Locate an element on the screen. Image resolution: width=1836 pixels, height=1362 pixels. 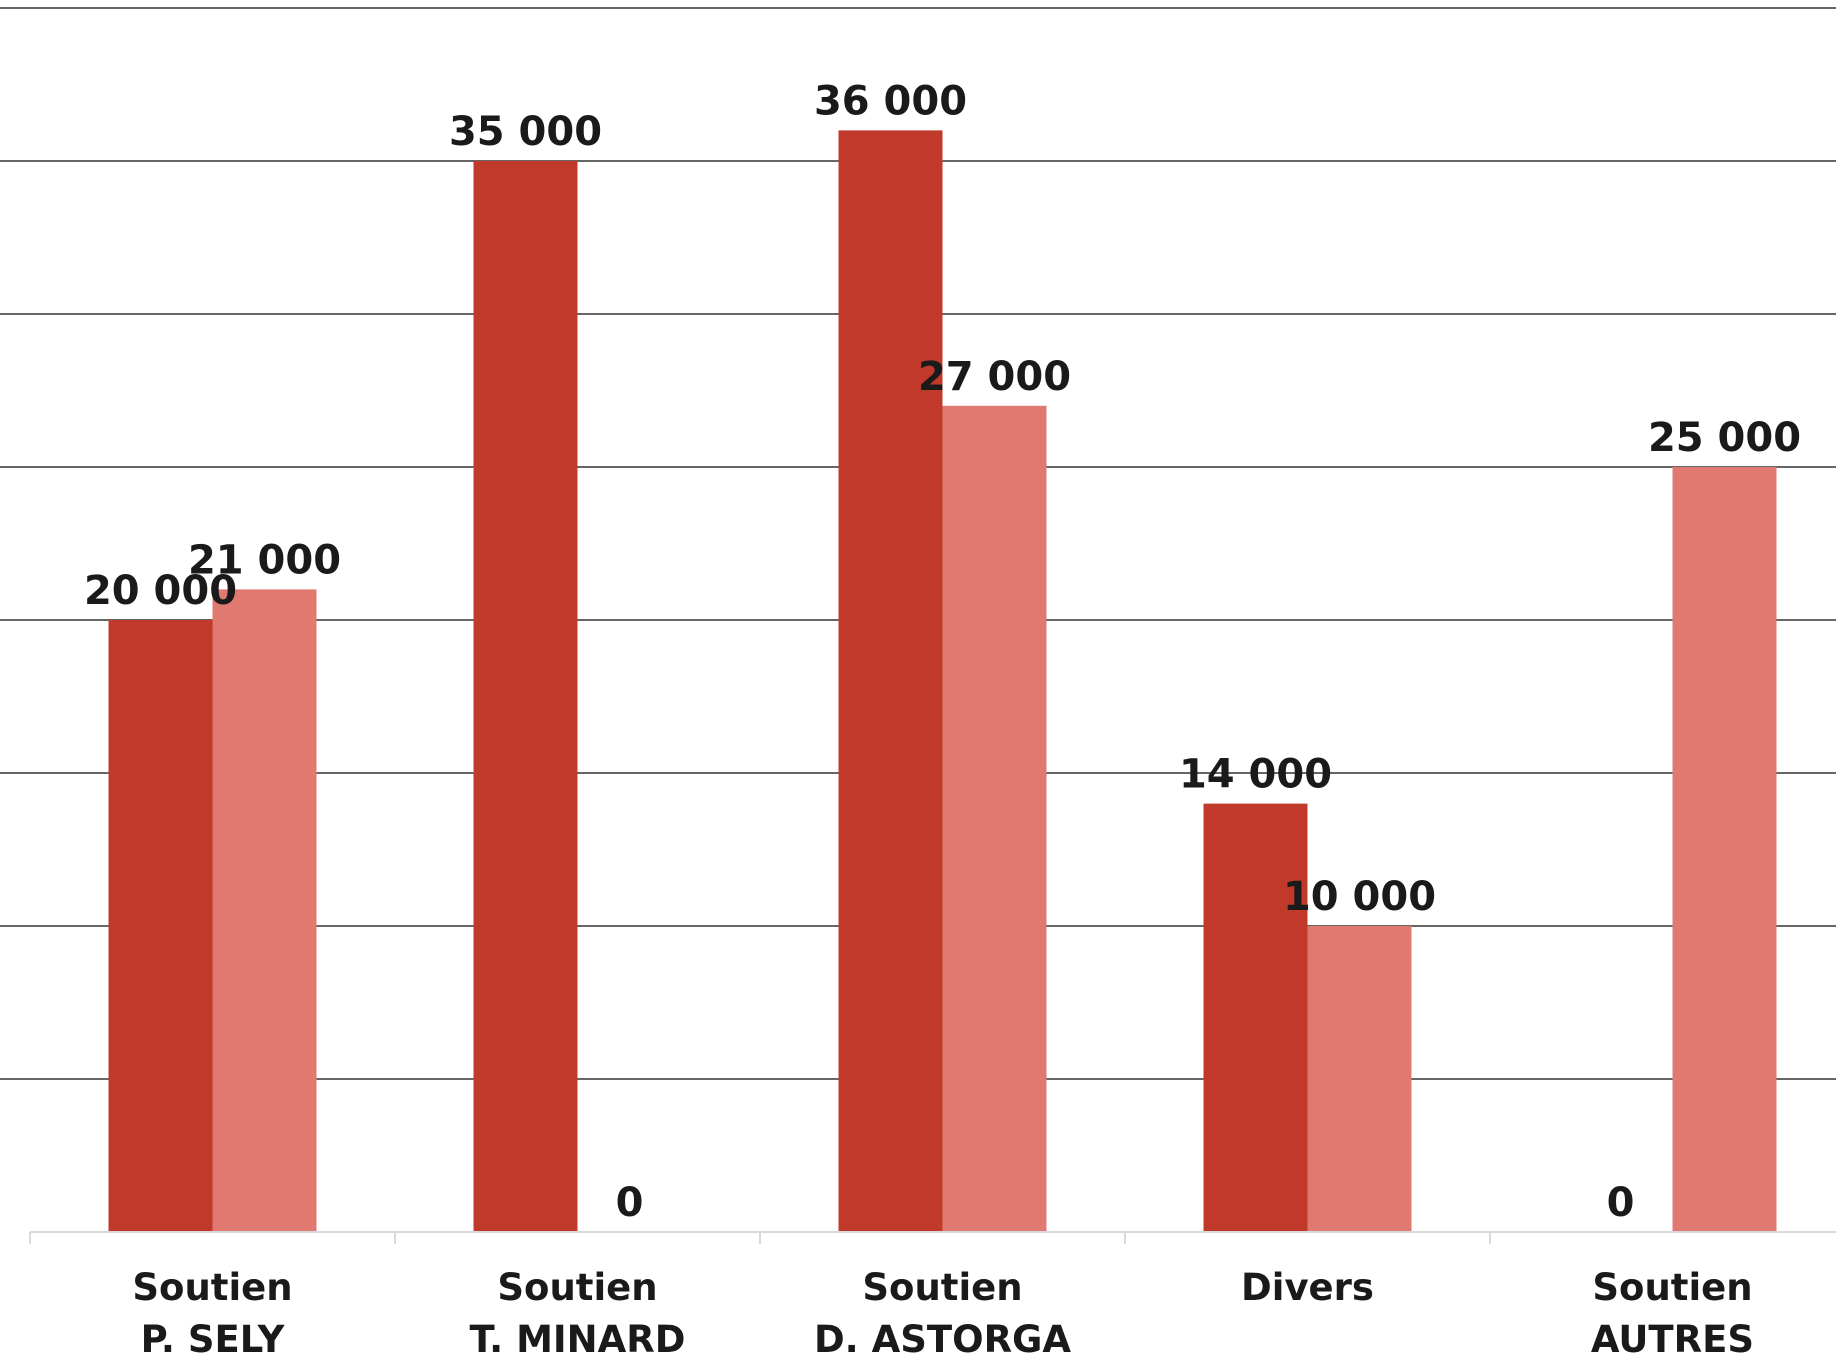
tick-label: Soutien D. ASTORGA is located at coordinates (942, 1311).